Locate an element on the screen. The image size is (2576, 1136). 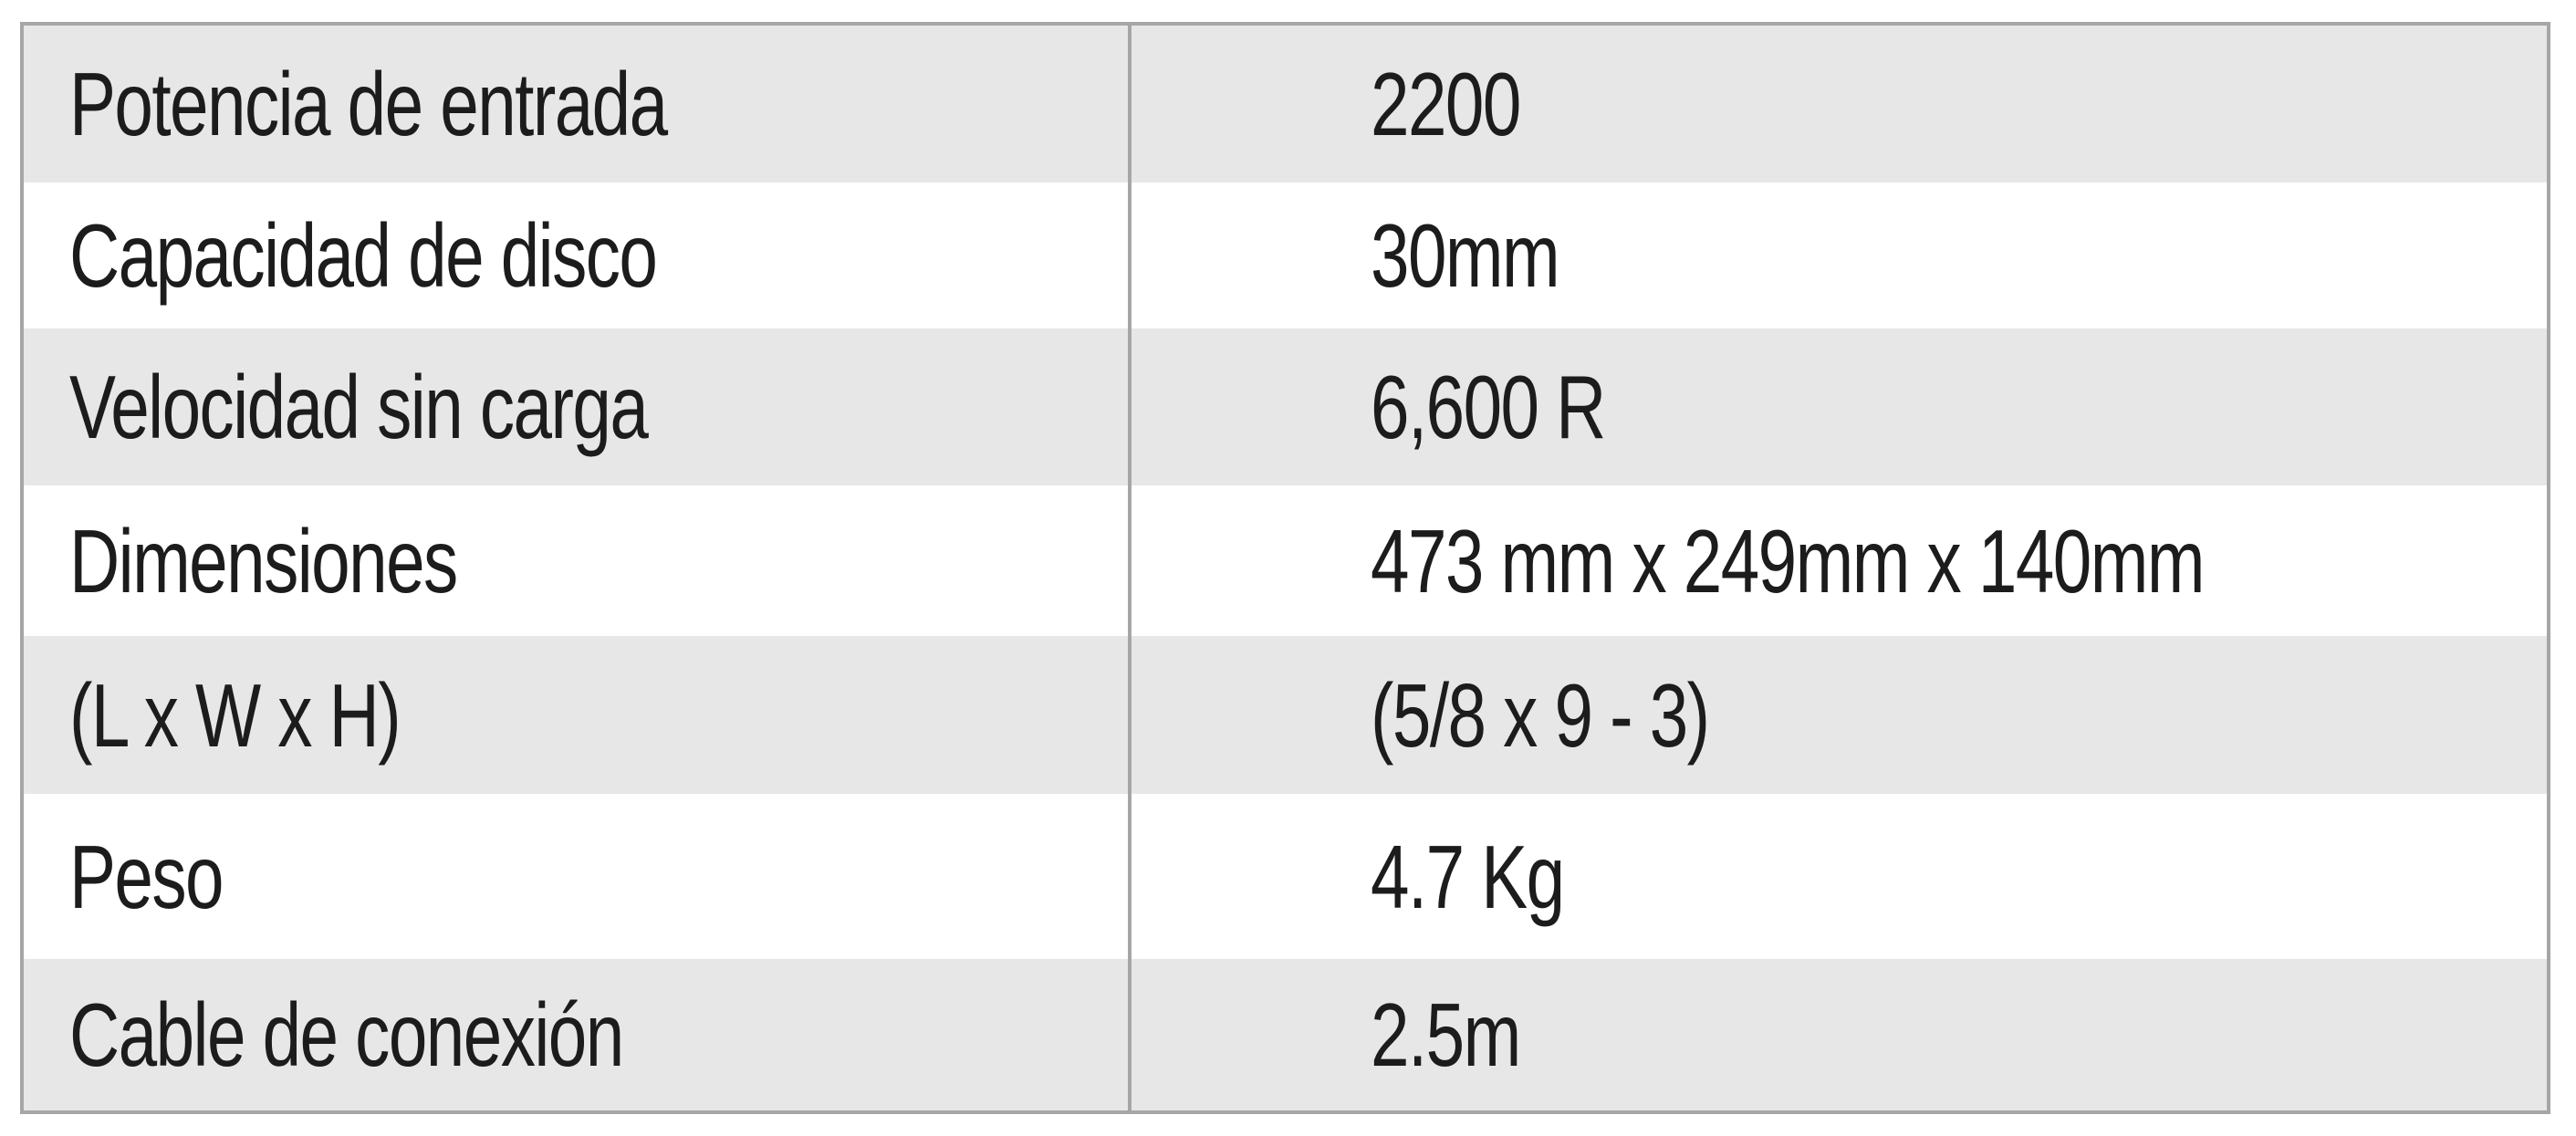
table-row: Capacidad de disco 30mm is located at coordinates (1285, 255).